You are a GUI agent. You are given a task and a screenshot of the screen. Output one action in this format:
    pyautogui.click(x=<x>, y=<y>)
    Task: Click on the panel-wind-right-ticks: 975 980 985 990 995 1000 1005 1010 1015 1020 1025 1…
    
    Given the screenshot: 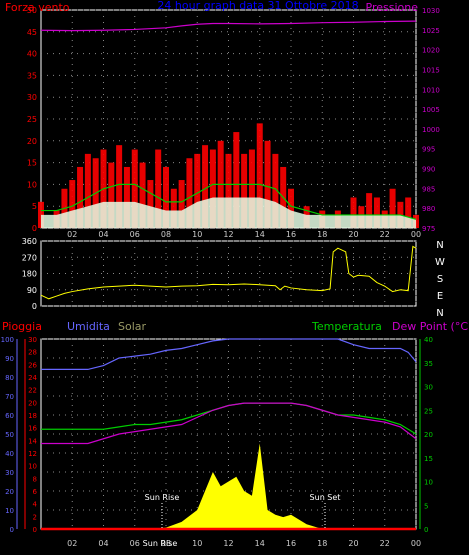 What is the action you would take?
    pyautogui.click(x=431, y=120)
    